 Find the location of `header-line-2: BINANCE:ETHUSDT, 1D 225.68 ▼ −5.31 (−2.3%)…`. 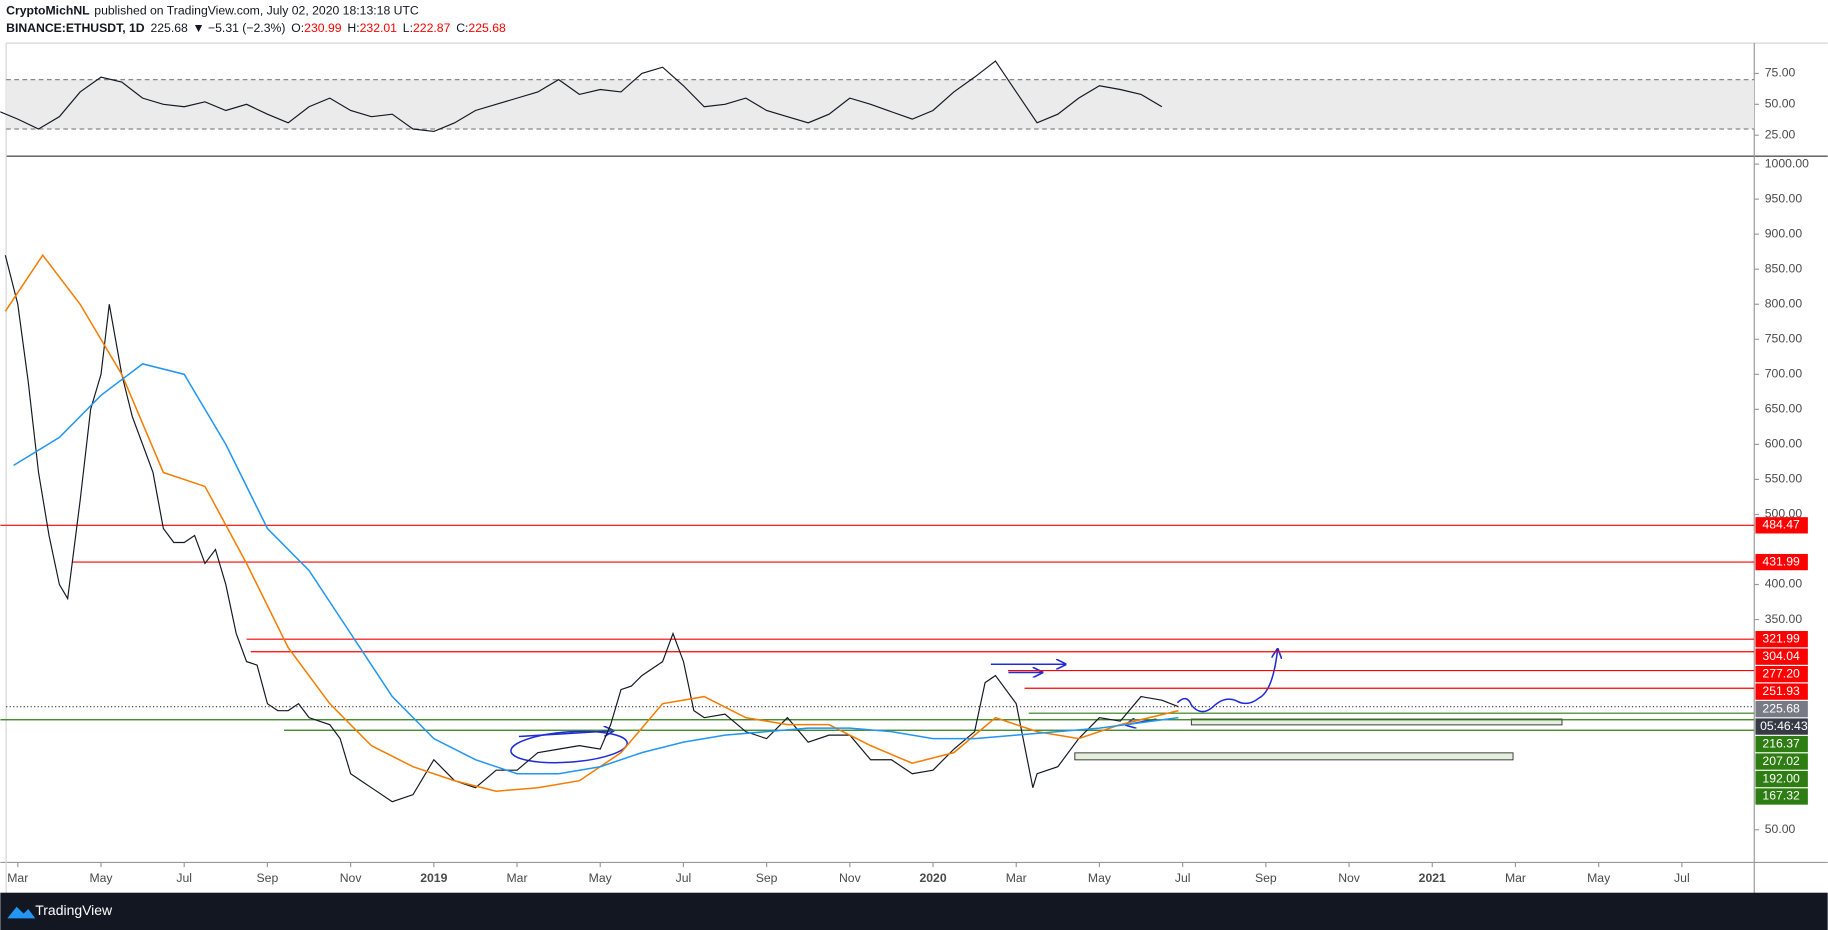

header-line-2: BINANCE:ETHUSDT, 1D 225.68 ▼ −5.31 (−2.3%)… is located at coordinates (256, 28).